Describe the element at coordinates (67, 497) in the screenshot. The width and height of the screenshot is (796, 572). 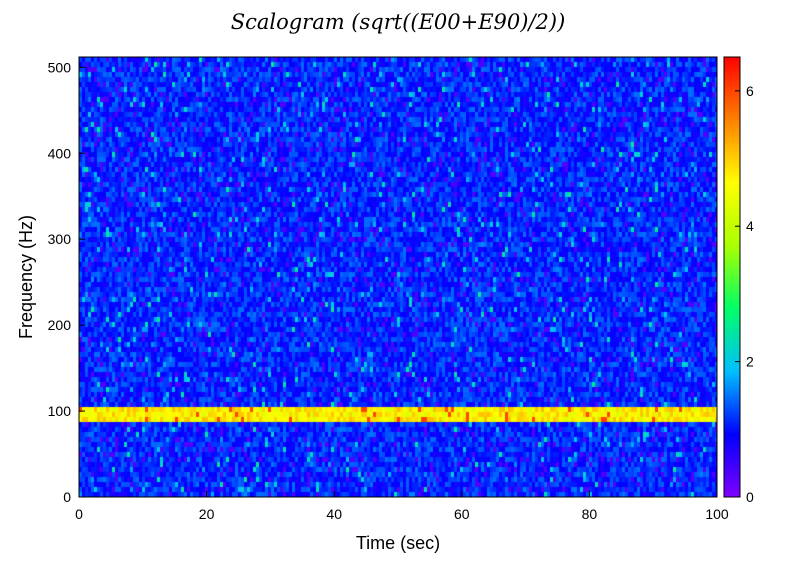
I see `y-tick-label: 0` at that location.